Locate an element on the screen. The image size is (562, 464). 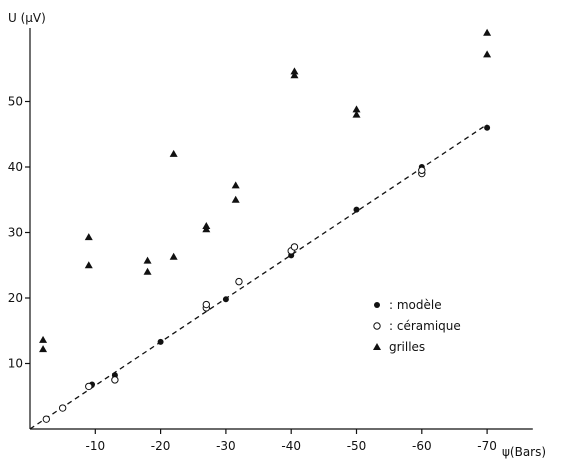
y-tick-label: 30 is located at coordinates (15, 233).